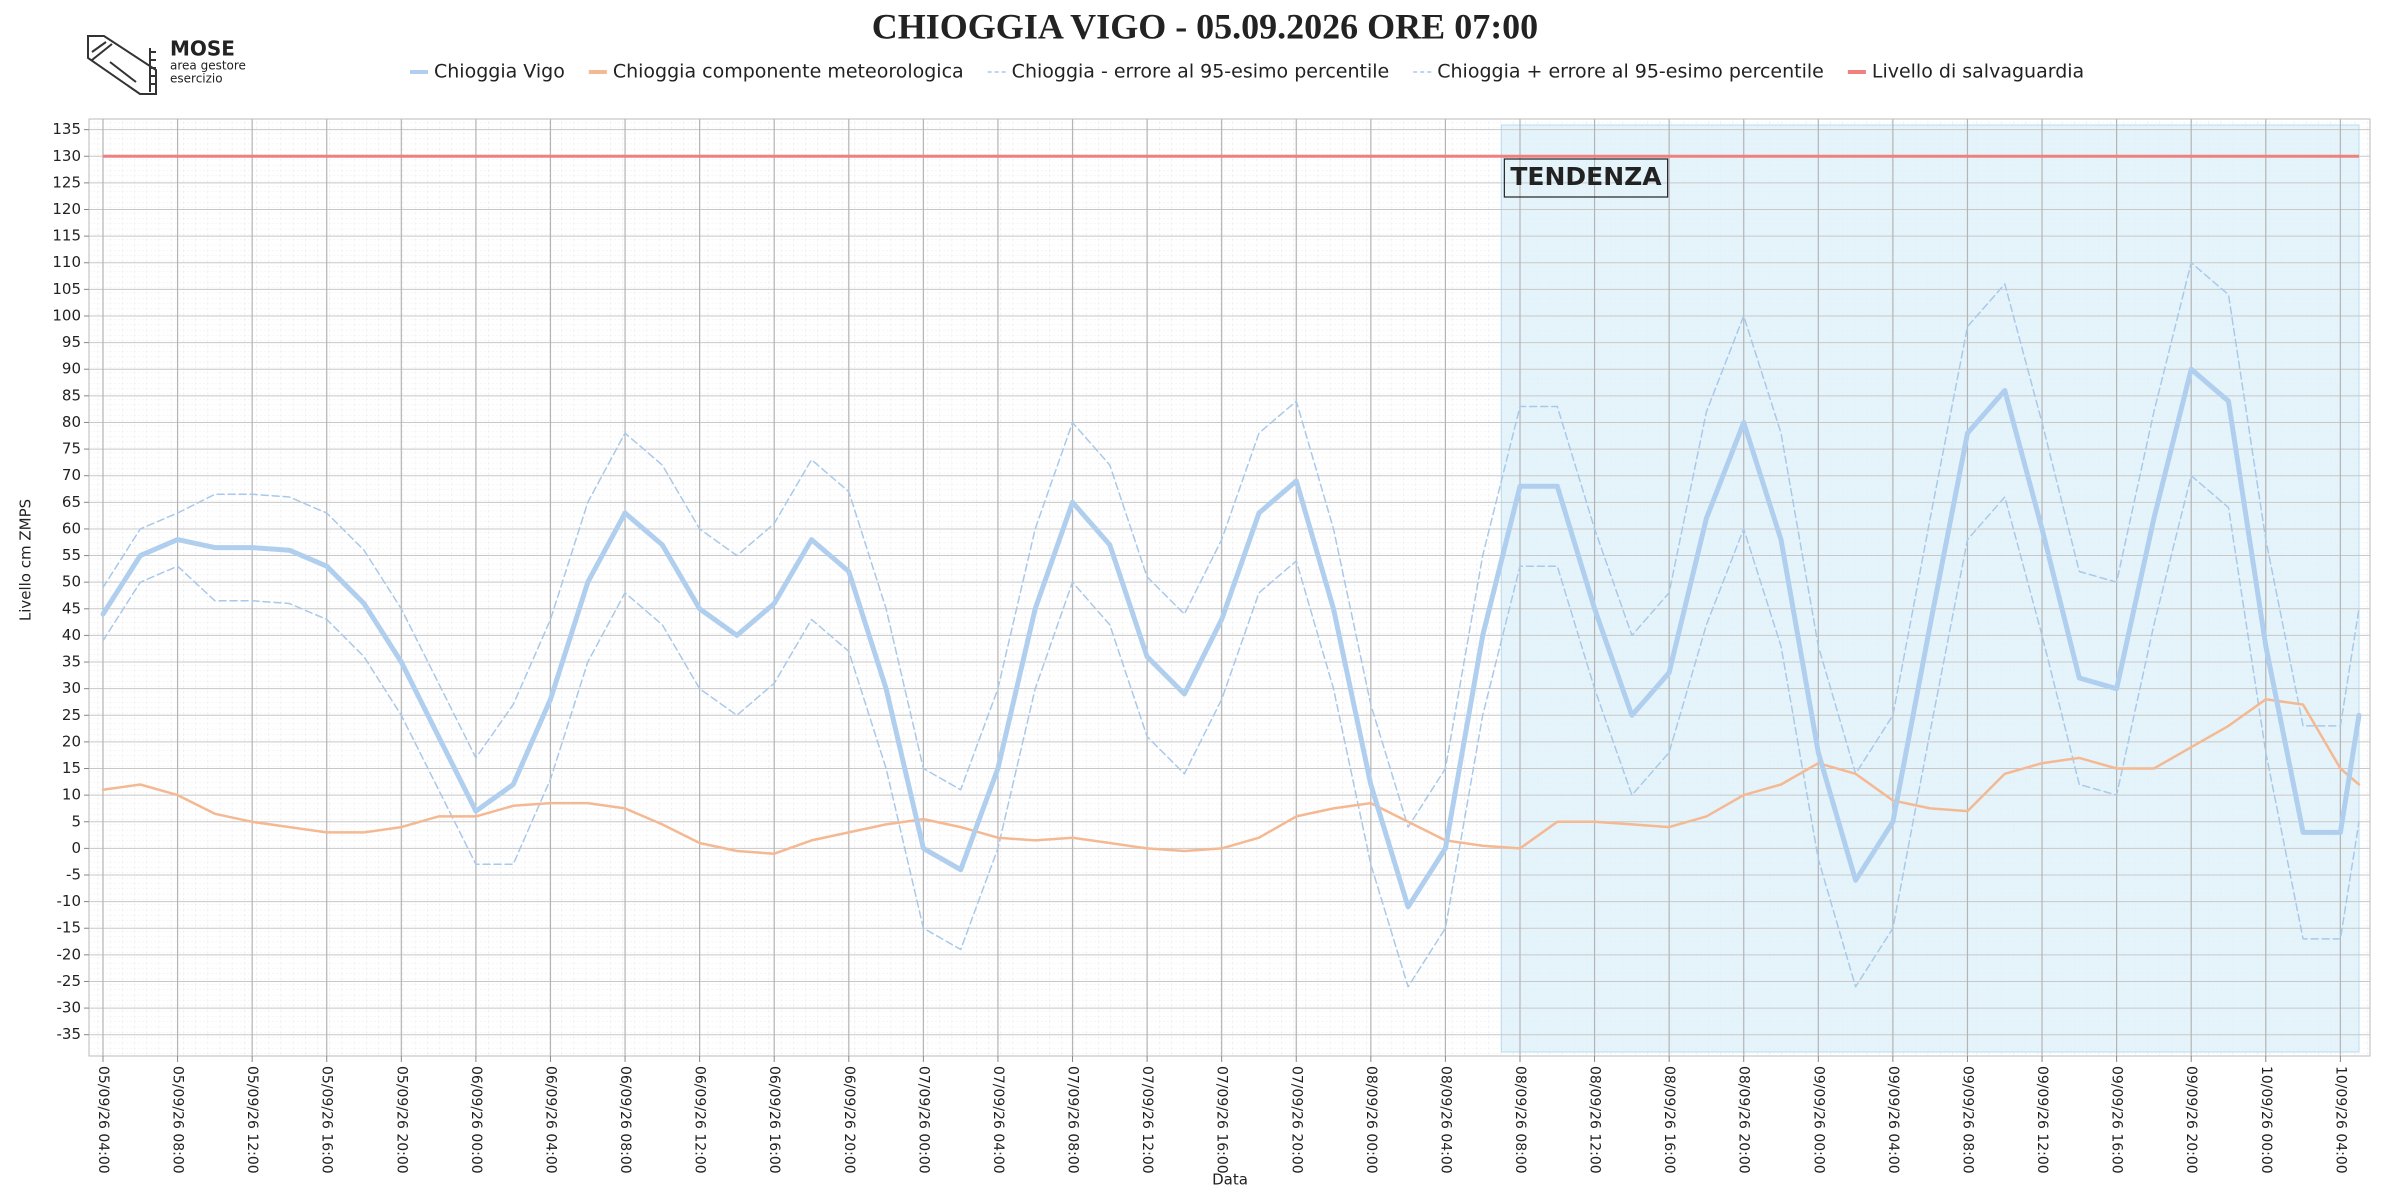  What do you see at coordinates (550, 1120) in the screenshot?
I see `x-tick-label: 06/09/26 04:00` at bounding box center [550, 1120].